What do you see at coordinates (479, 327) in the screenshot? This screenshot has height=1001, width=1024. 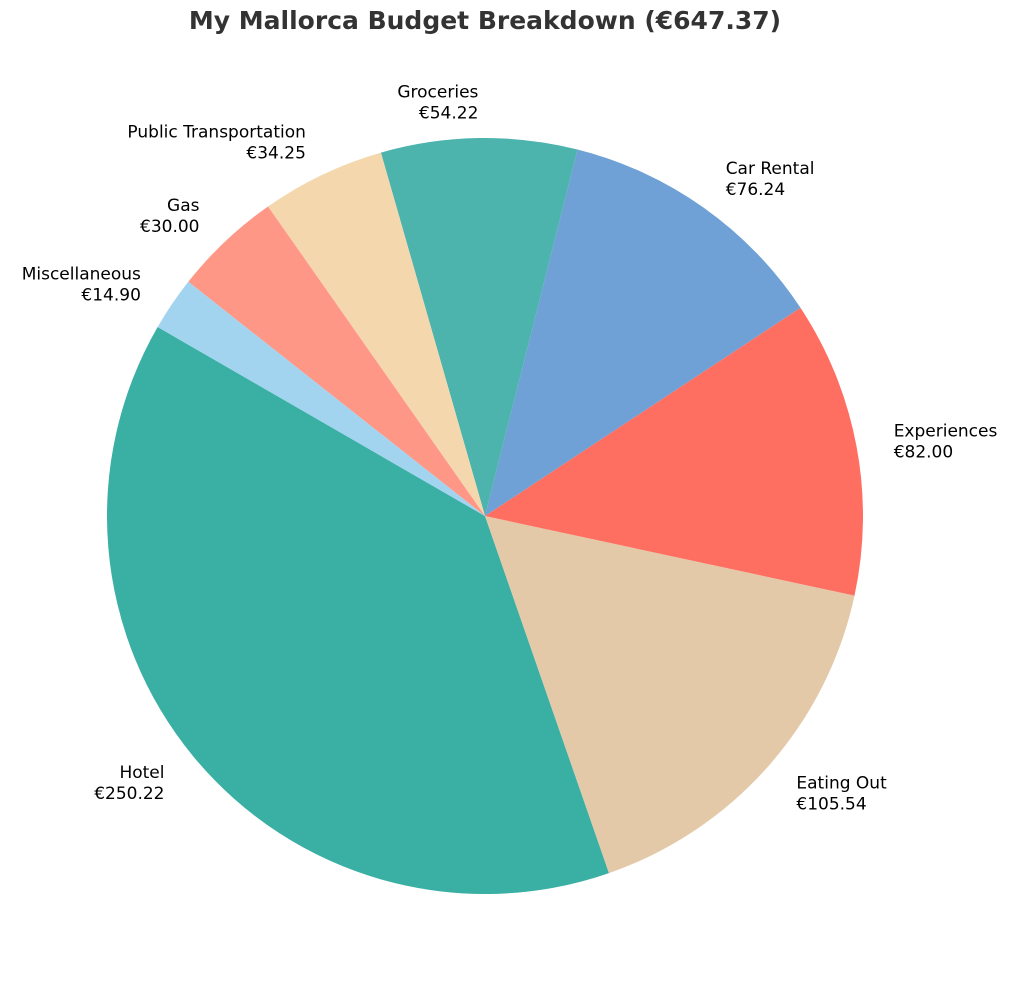 I see `pie-slice-groceries` at bounding box center [479, 327].